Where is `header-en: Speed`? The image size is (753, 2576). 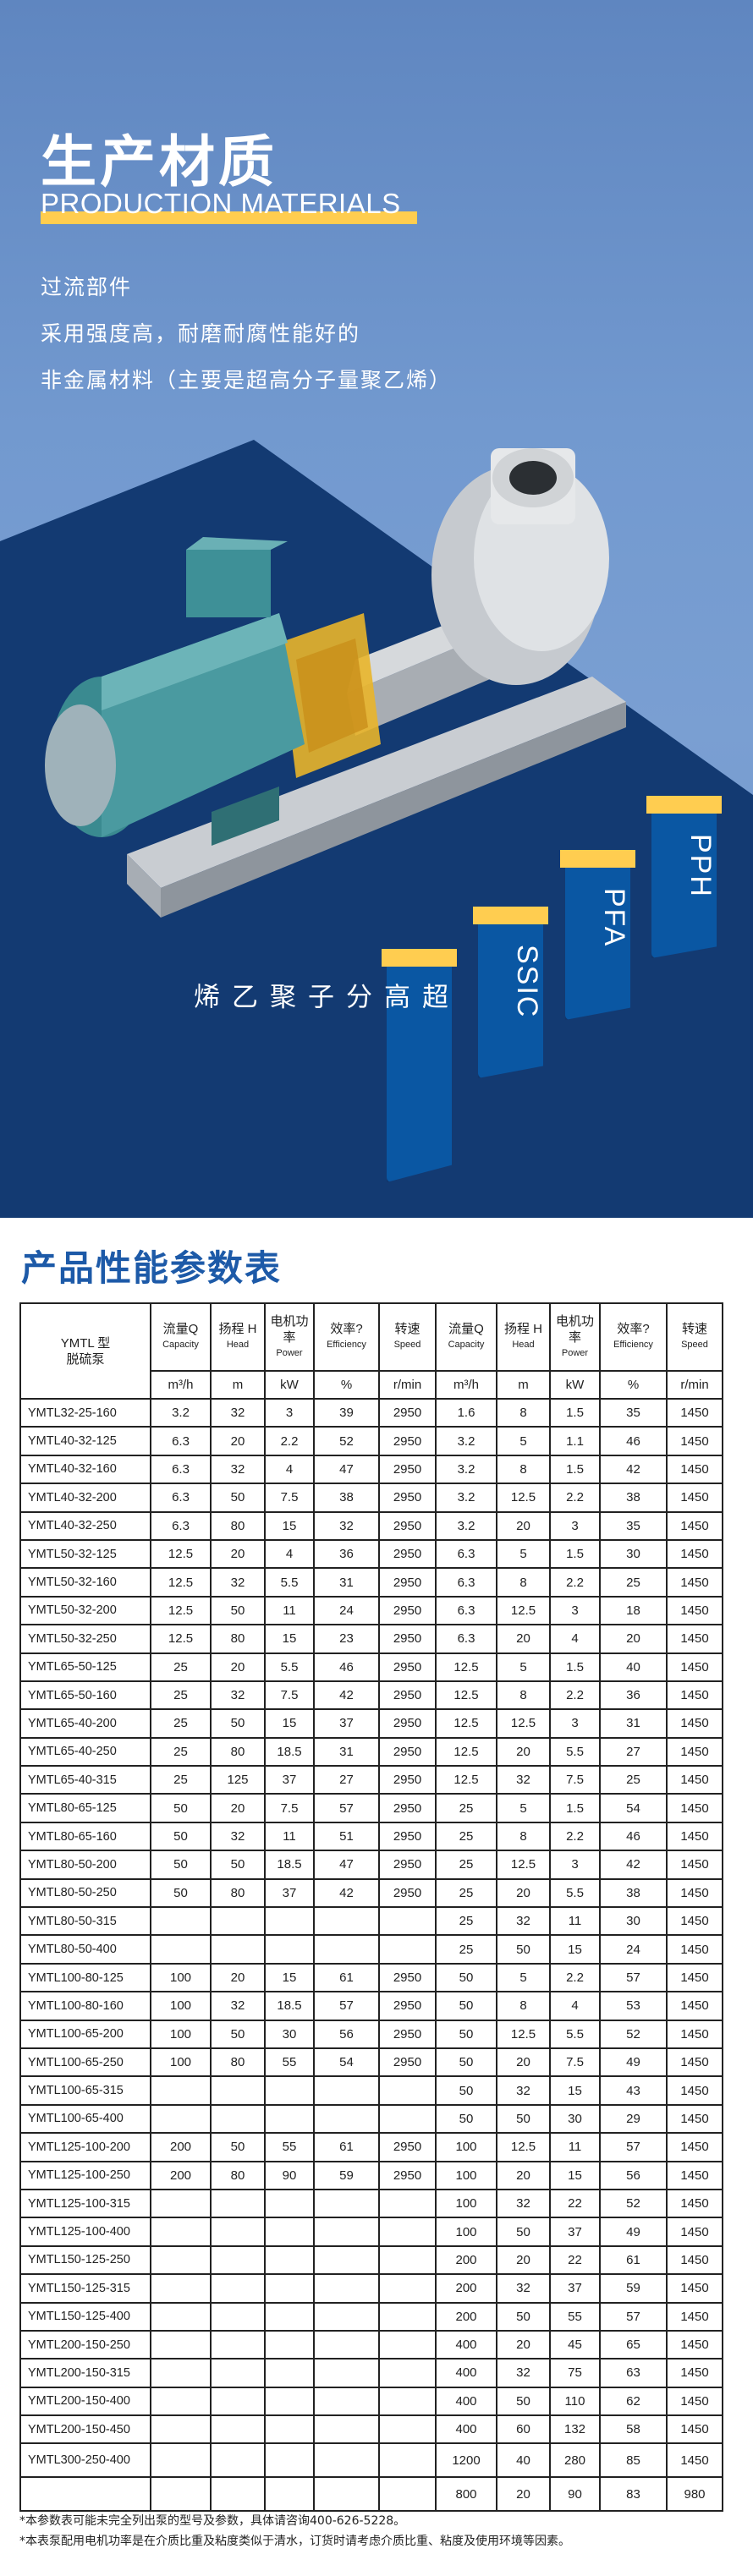 header-en: Speed is located at coordinates (407, 1345).